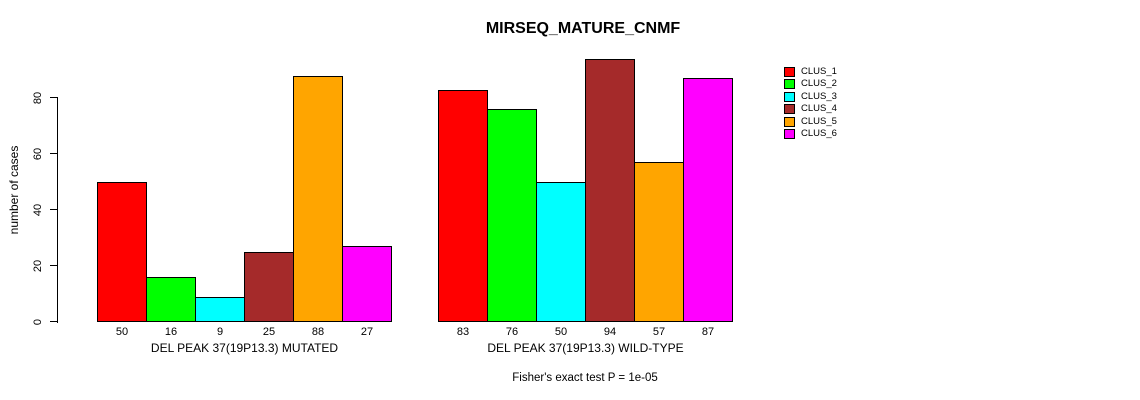  I want to click on bar-value-label: 57, so click(659, 332).